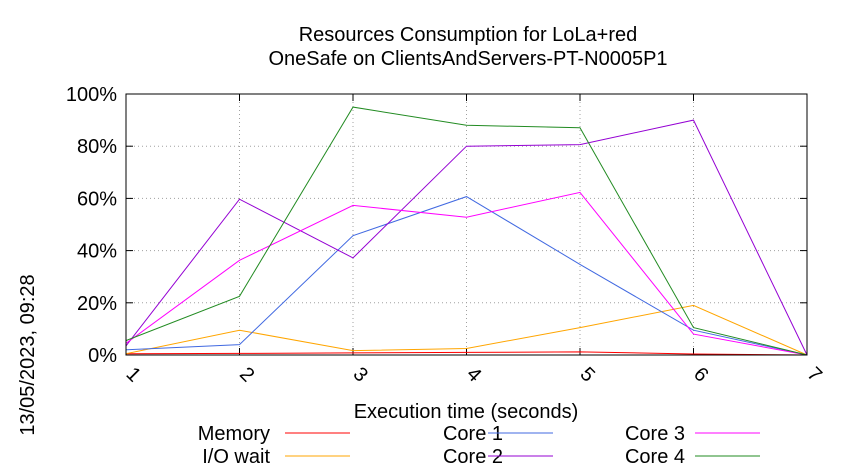 The image size is (850, 475). I want to click on x-tick-label: 2, so click(246, 374).